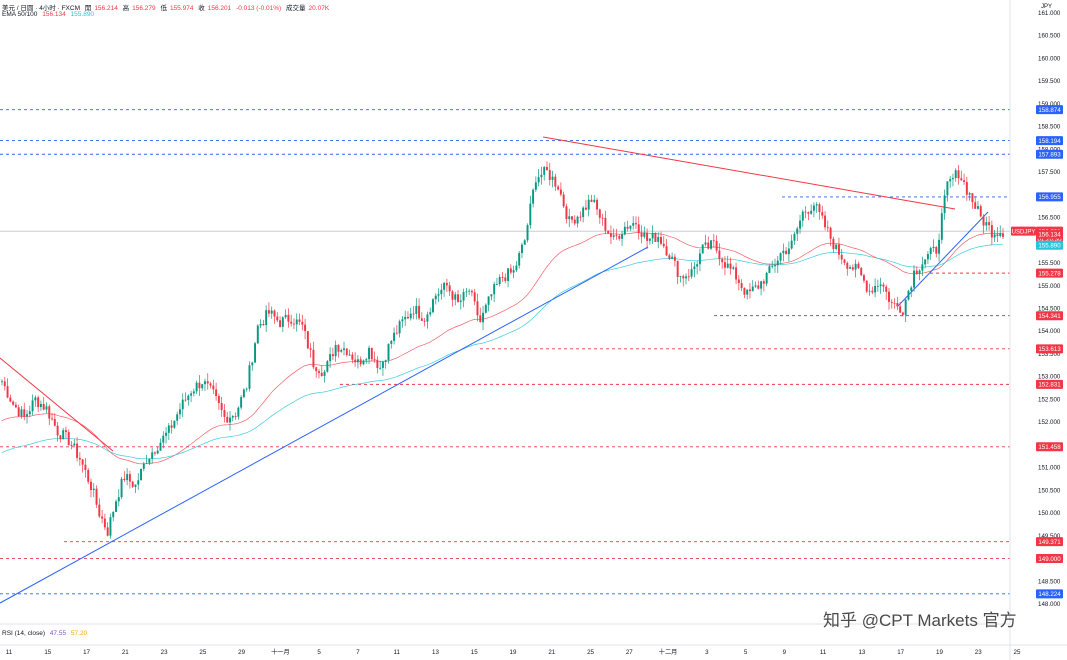 This screenshot has height=660, width=1067. Describe the element at coordinates (943, 259) in the screenshot. I see `short-uptrend-line` at that location.